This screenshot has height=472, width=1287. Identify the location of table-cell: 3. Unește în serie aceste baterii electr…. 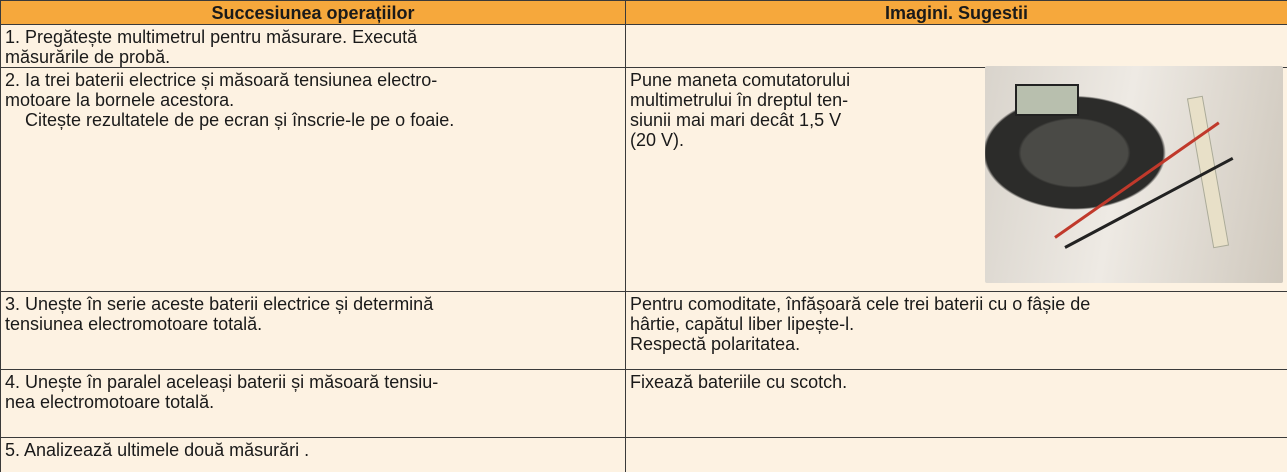
(313, 330).